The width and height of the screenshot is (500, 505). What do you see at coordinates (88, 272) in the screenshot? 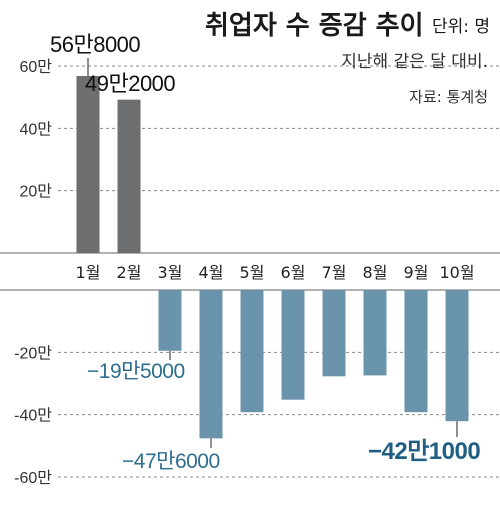
I see `x-tick-label: 1월` at bounding box center [88, 272].